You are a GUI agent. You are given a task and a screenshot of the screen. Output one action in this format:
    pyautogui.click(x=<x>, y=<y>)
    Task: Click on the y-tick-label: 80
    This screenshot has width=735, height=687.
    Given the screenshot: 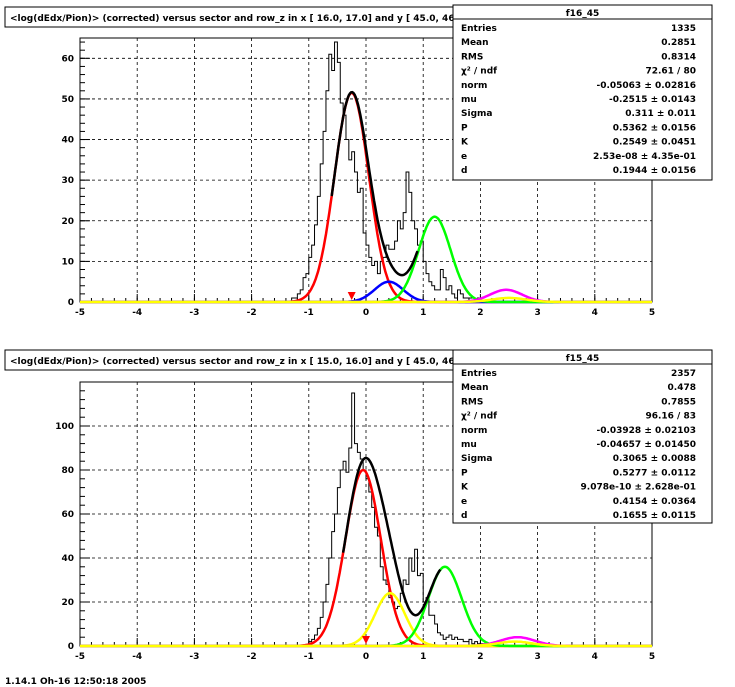 What is the action you would take?
    pyautogui.click(x=67, y=471)
    